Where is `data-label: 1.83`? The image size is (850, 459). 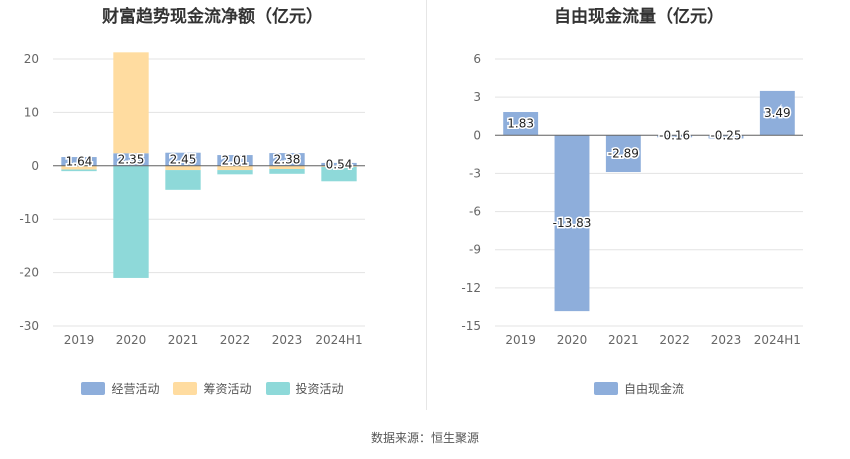 data-label: 1.83 is located at coordinates (520, 124).